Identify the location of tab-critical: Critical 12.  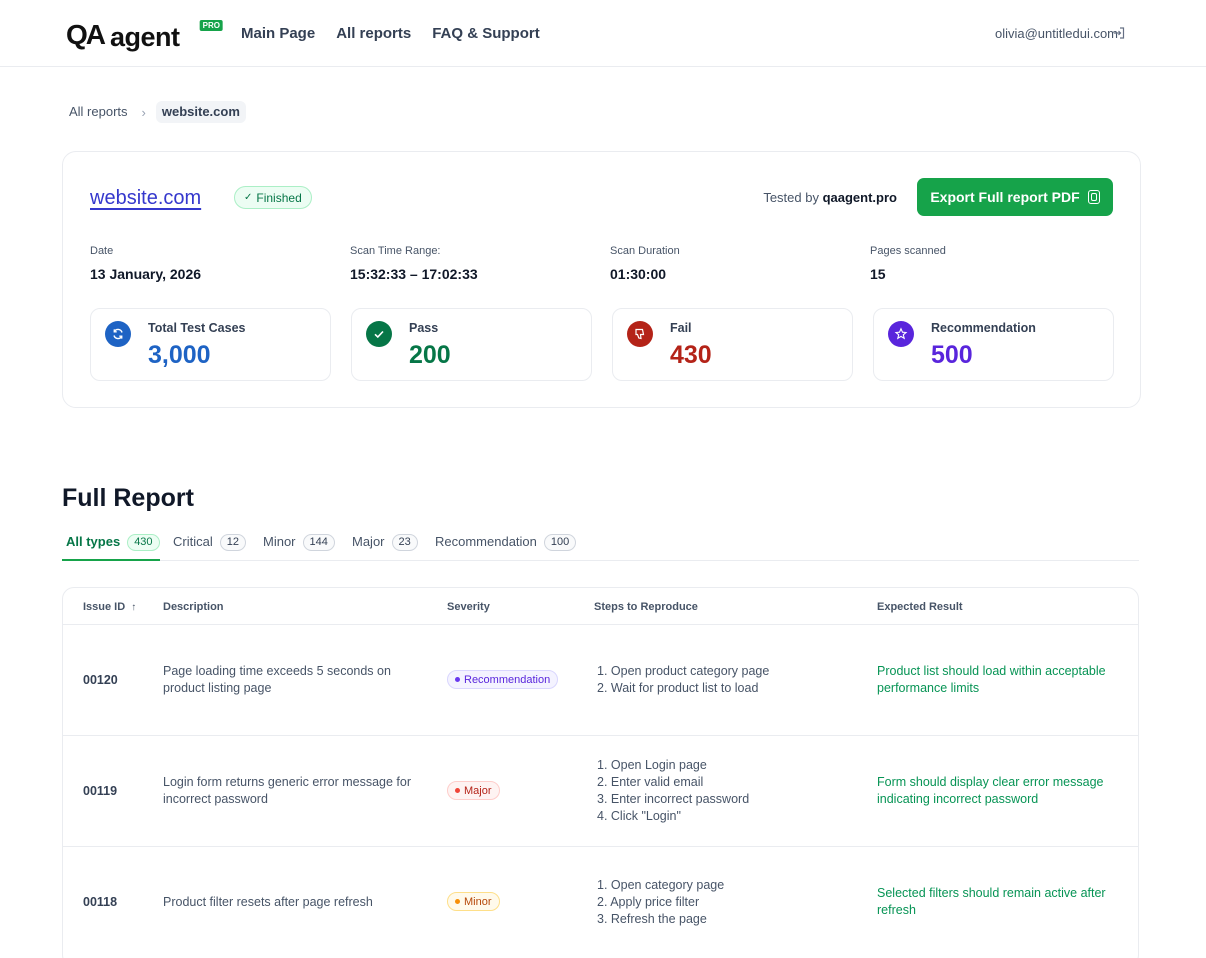
(209, 544).